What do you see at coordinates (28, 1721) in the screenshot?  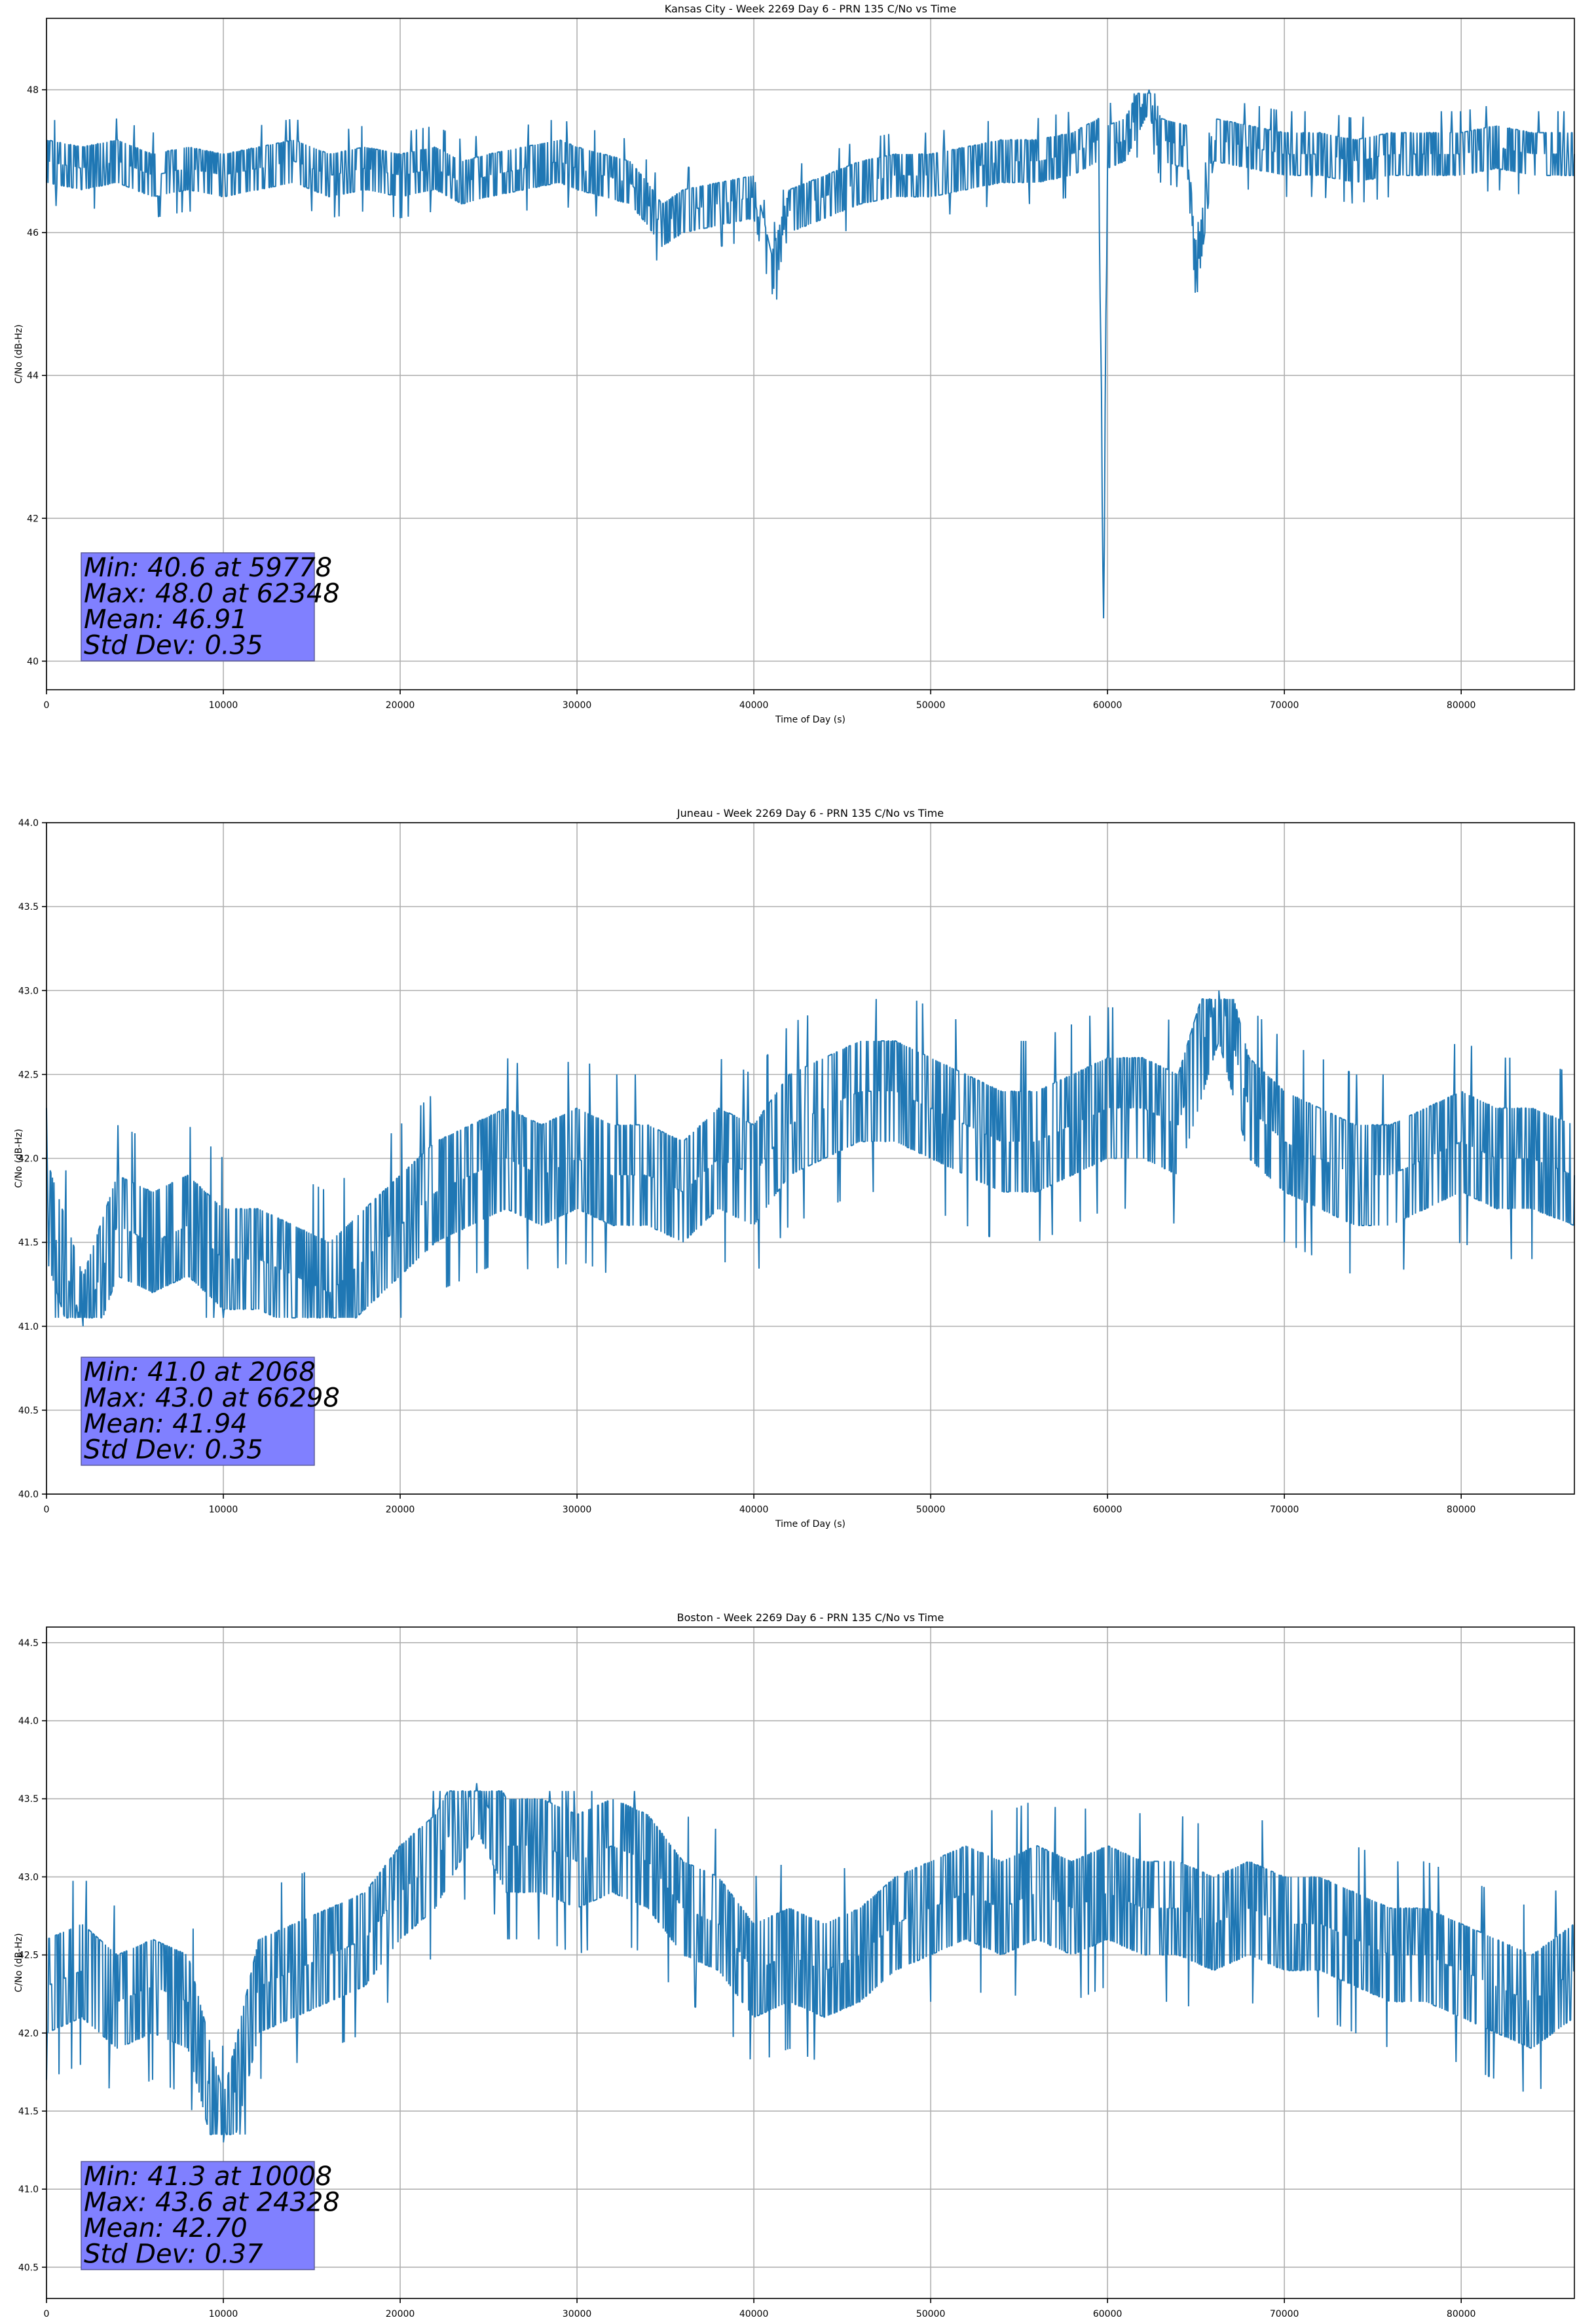 I see `chart3-y-tick-label: 44.0` at bounding box center [28, 1721].